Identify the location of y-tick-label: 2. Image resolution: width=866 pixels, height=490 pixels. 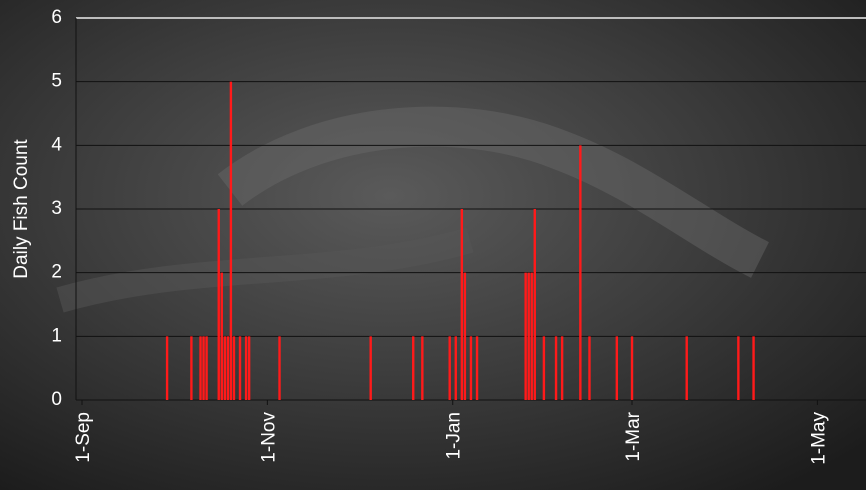
(56, 272).